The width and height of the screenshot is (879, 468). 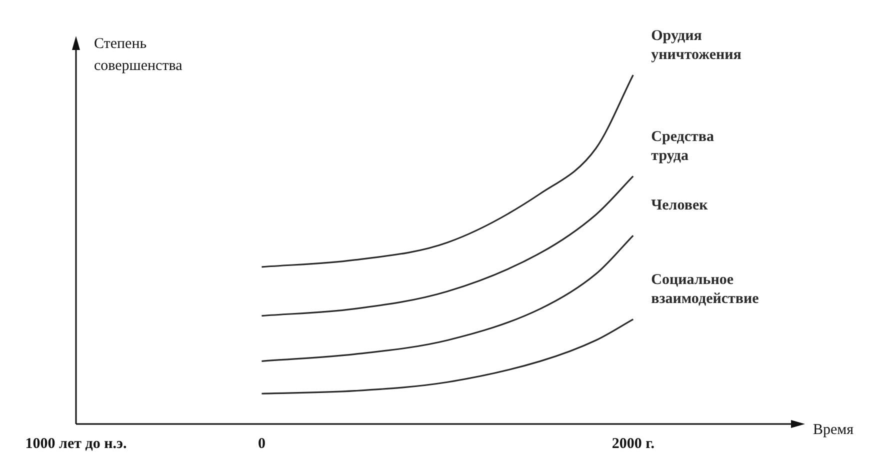 What do you see at coordinates (633, 444) in the screenshot?
I see `x-tick-label: 2000 г.` at bounding box center [633, 444].